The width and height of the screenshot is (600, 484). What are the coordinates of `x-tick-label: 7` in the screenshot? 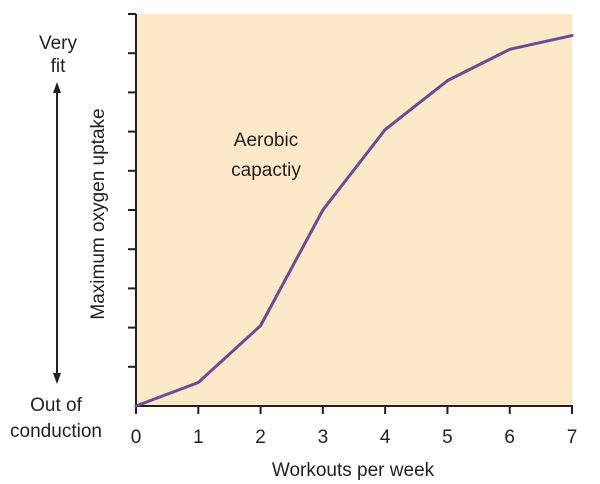 It's located at (572, 437).